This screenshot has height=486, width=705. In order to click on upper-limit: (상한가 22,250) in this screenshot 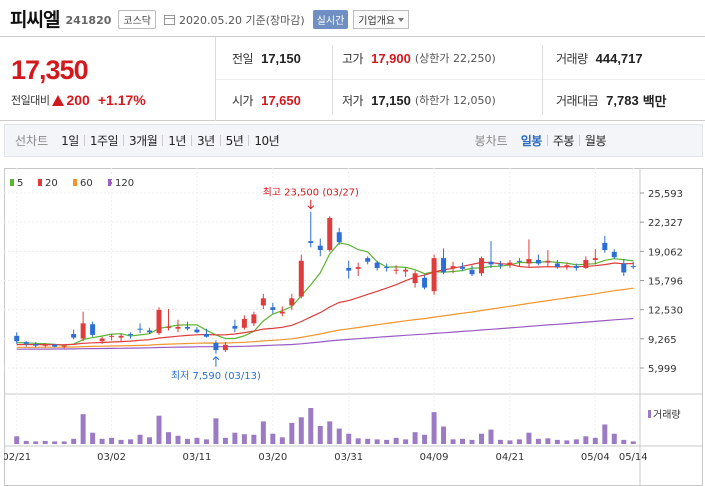, I will do `click(455, 58)`.